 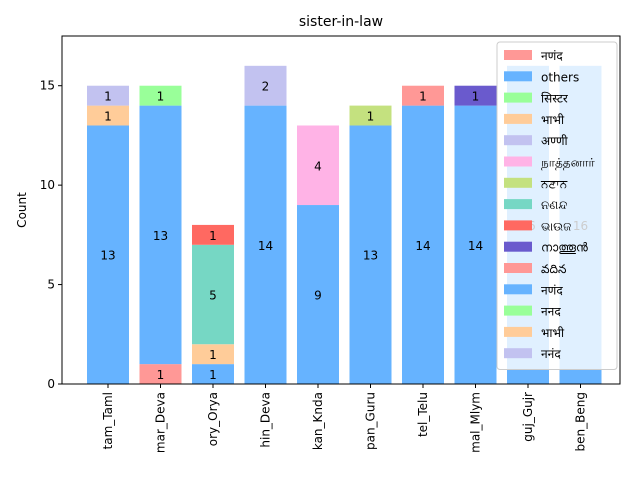 What do you see at coordinates (266, 420) in the screenshot?
I see `x-tick-label: hin_Deva` at bounding box center [266, 420].